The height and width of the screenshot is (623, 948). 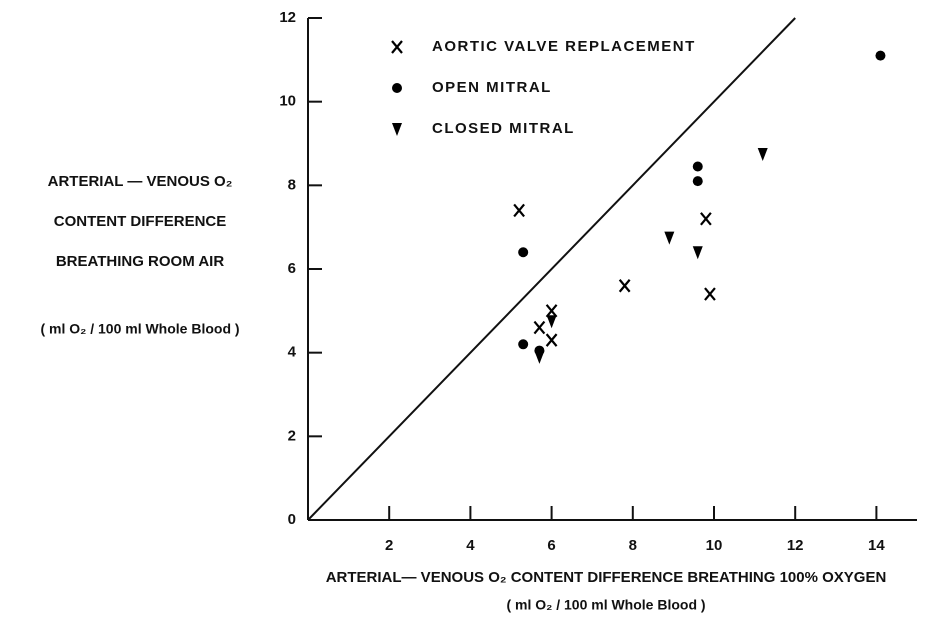 I want to click on legend-label: OPEN MITRAL, so click(x=492, y=87).